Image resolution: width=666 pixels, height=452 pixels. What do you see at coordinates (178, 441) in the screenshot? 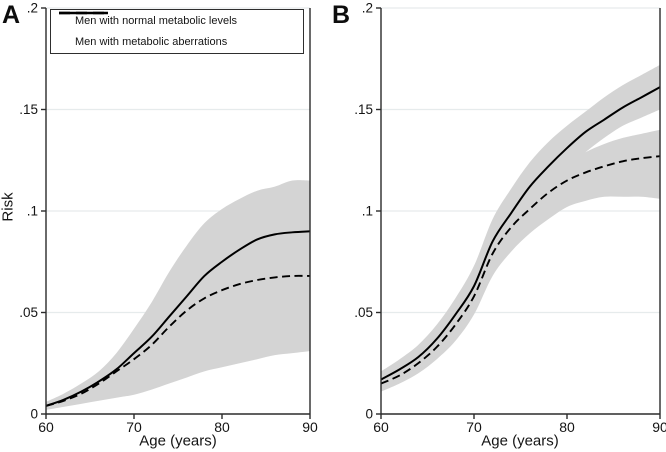
I see `x-axis-title-panel-a: Age (years)` at bounding box center [178, 441].